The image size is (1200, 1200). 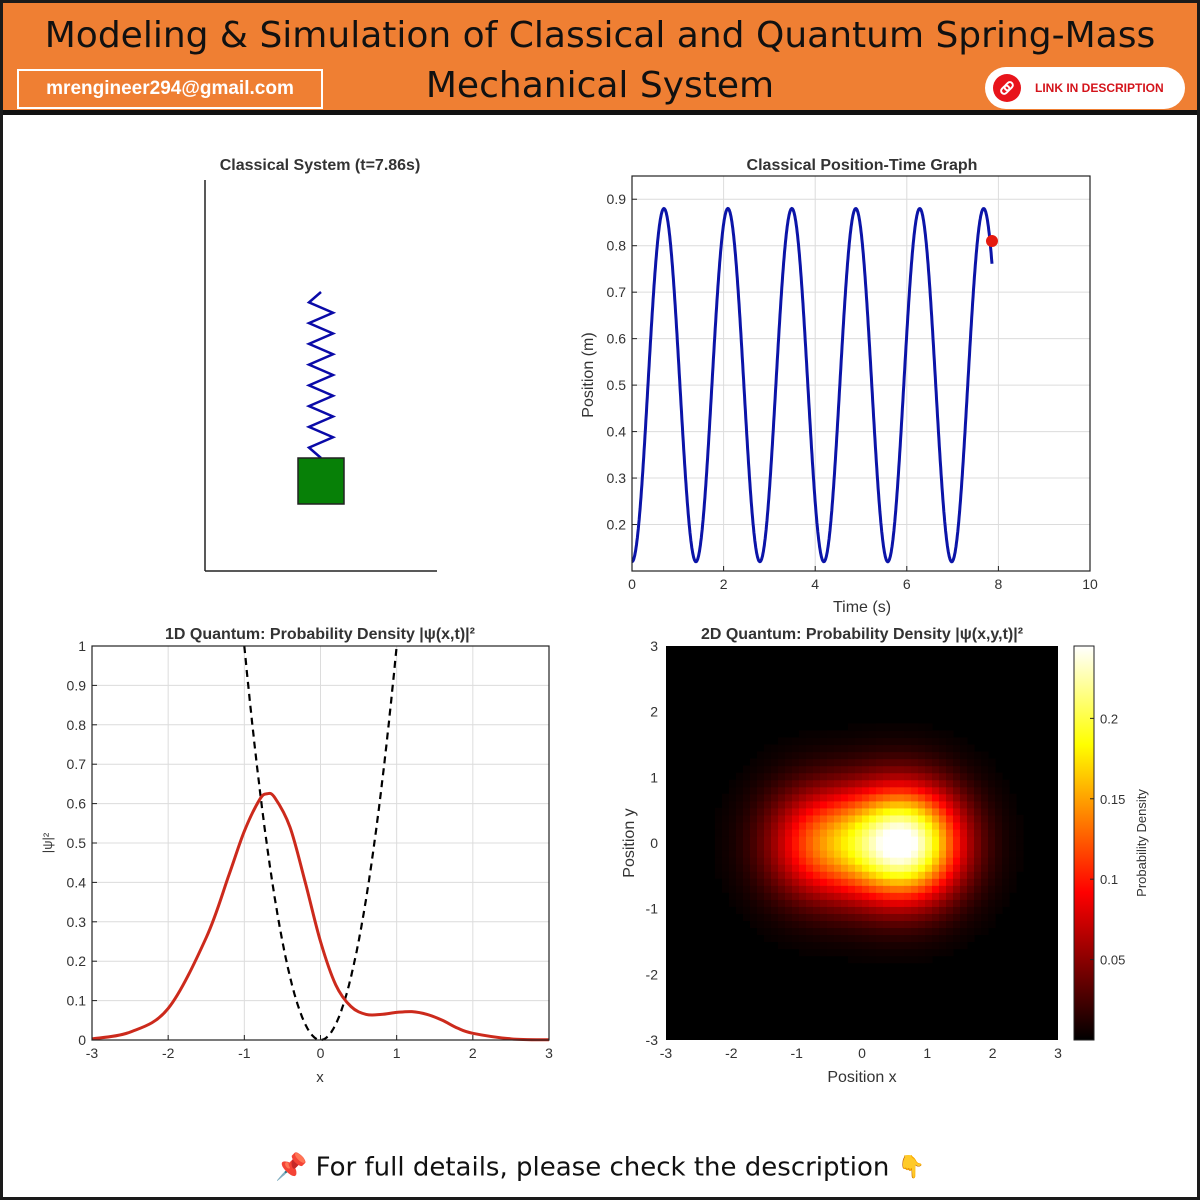 What do you see at coordinates (320, 843) in the screenshot?
I see `potential-curve` at bounding box center [320, 843].